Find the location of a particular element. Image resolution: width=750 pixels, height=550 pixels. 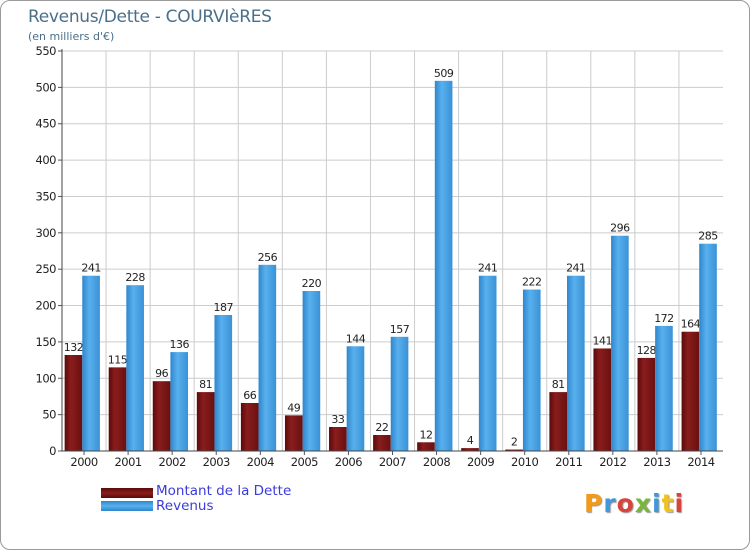

value-label-revenus: 136 is located at coordinates (179, 344).